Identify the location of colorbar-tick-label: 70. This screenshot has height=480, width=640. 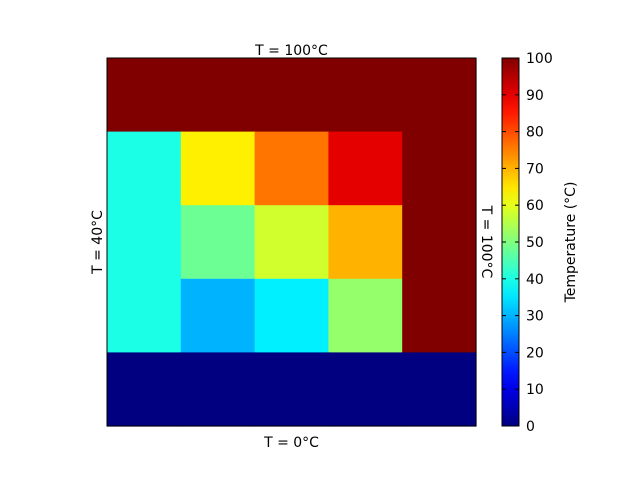
(535, 169).